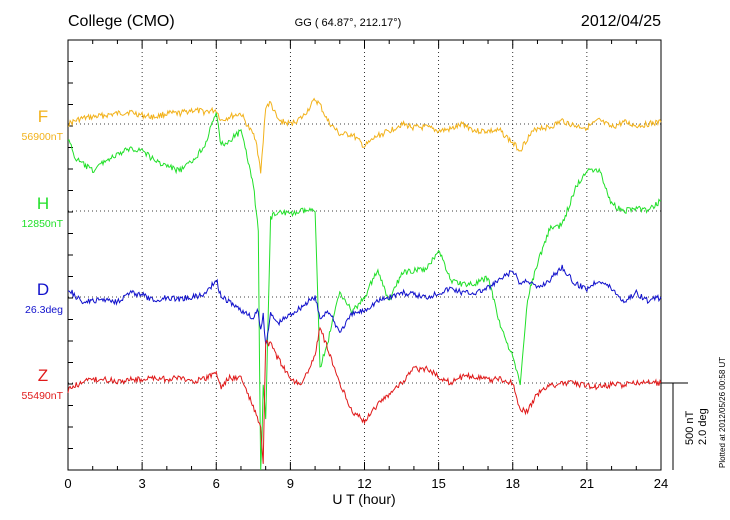  Describe the element at coordinates (348, 23) in the screenshot. I see `station-coords: GG ( 64.87°, 212.17°)` at that location.